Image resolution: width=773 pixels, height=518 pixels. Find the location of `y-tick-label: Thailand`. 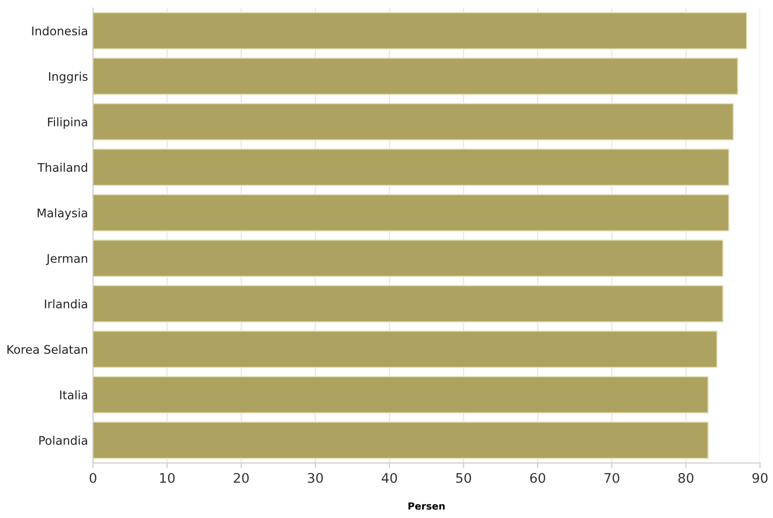

y-tick-label: Thailand is located at coordinates (62, 167).